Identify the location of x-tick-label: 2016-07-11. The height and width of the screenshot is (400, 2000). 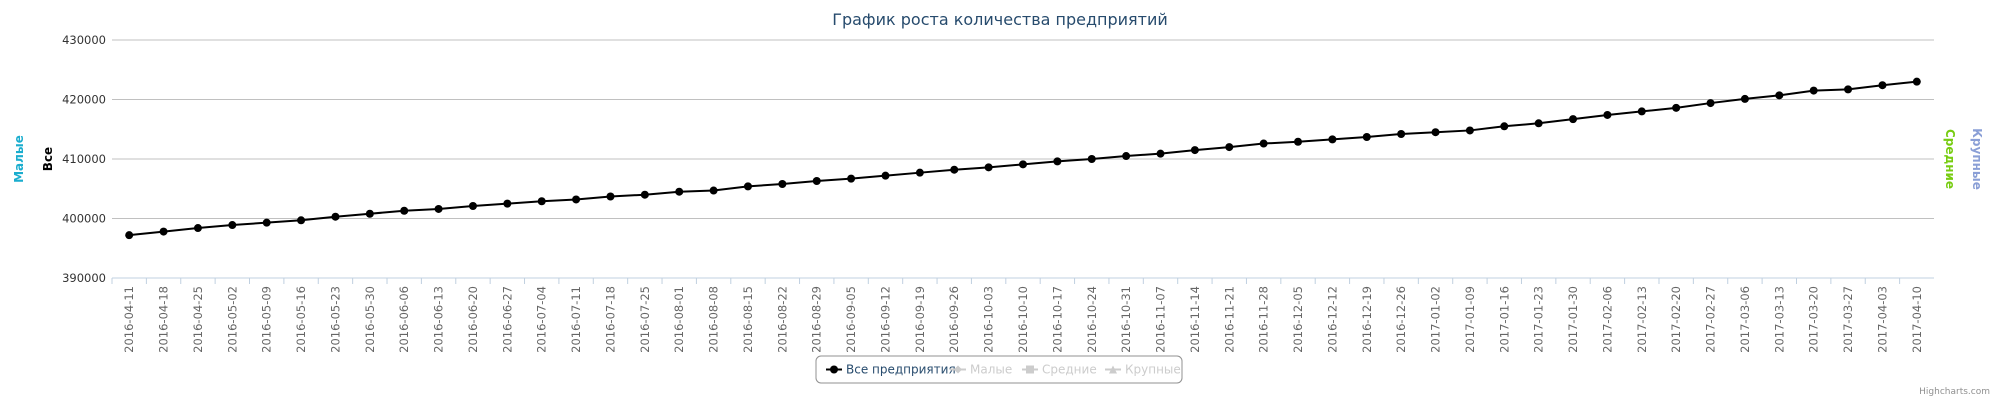
(576, 319).